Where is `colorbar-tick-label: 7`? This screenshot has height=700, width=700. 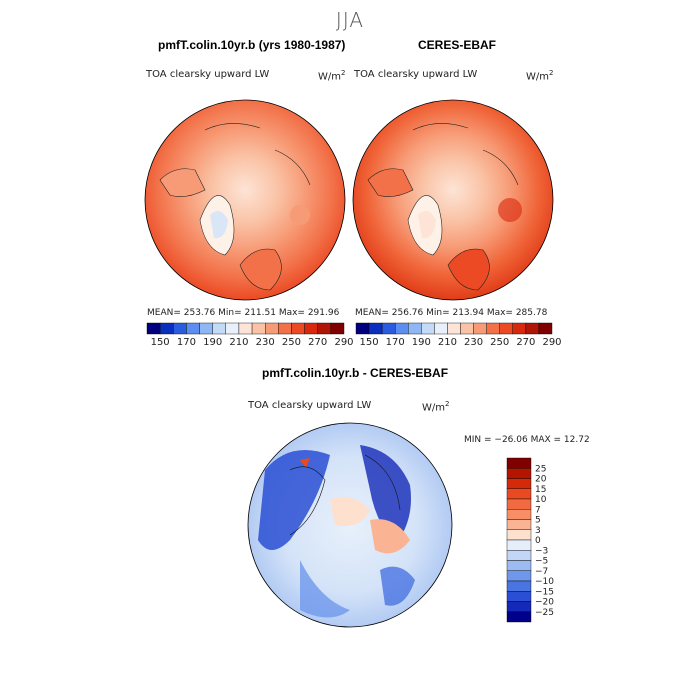 colorbar-tick-label: 7 is located at coordinates (538, 510).